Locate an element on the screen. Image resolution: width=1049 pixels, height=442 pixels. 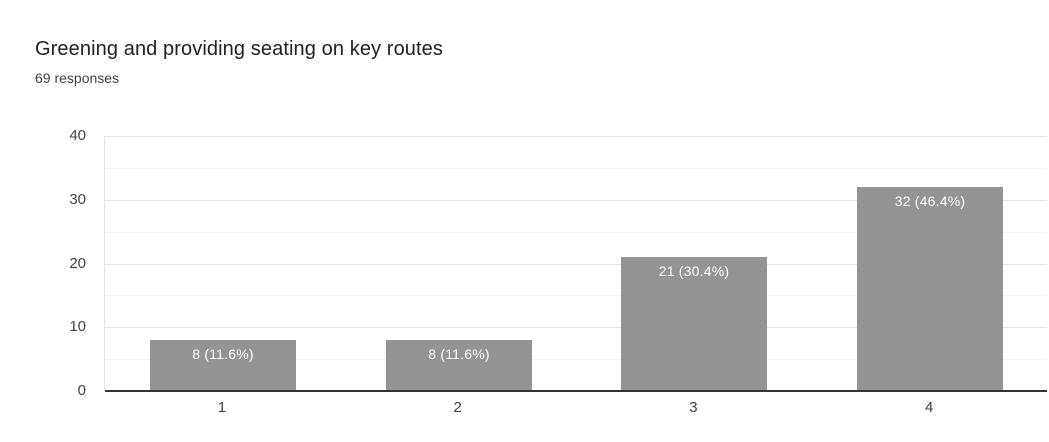
x-tick-label: 1 is located at coordinates (222, 407).